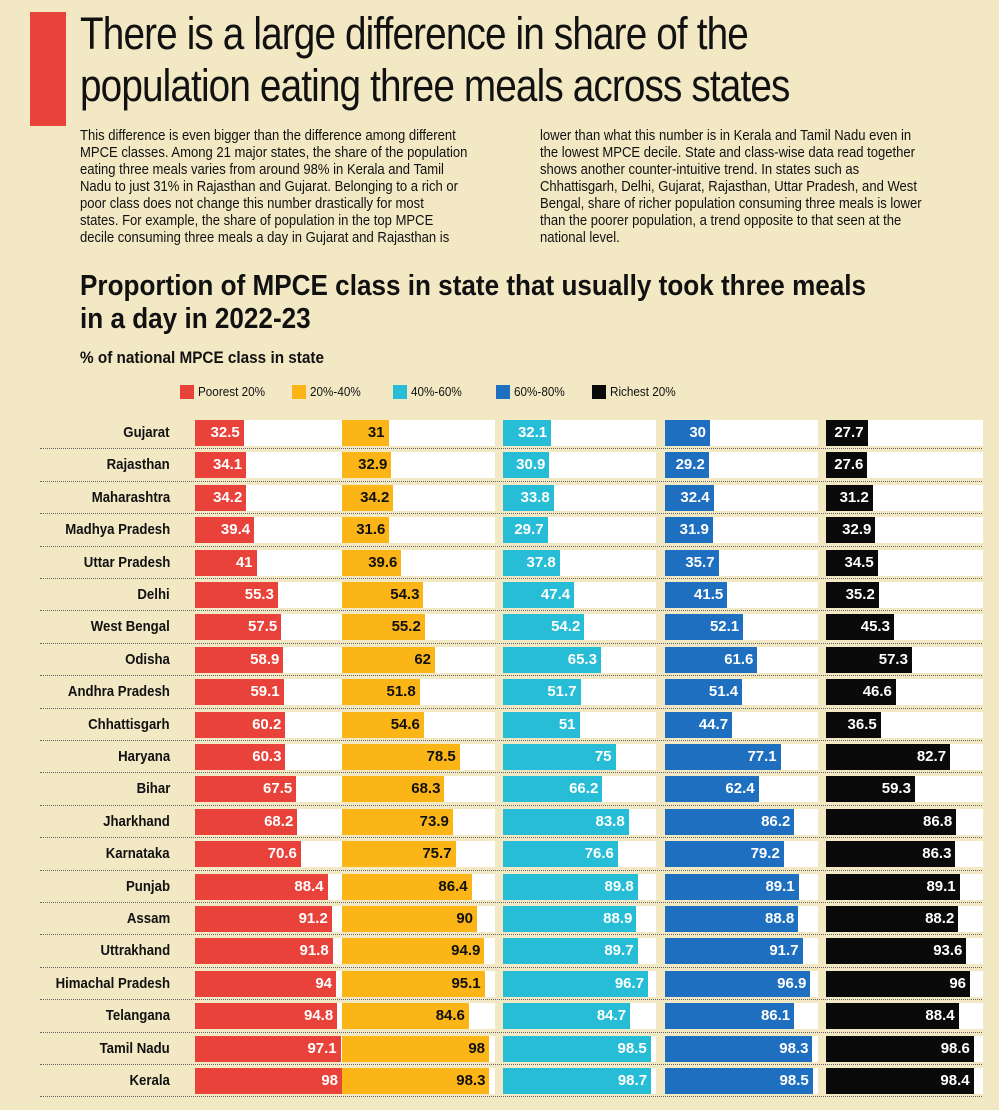 This screenshot has height=1110, width=999. I want to click on bar-value-label: 66.2, so click(584, 789).